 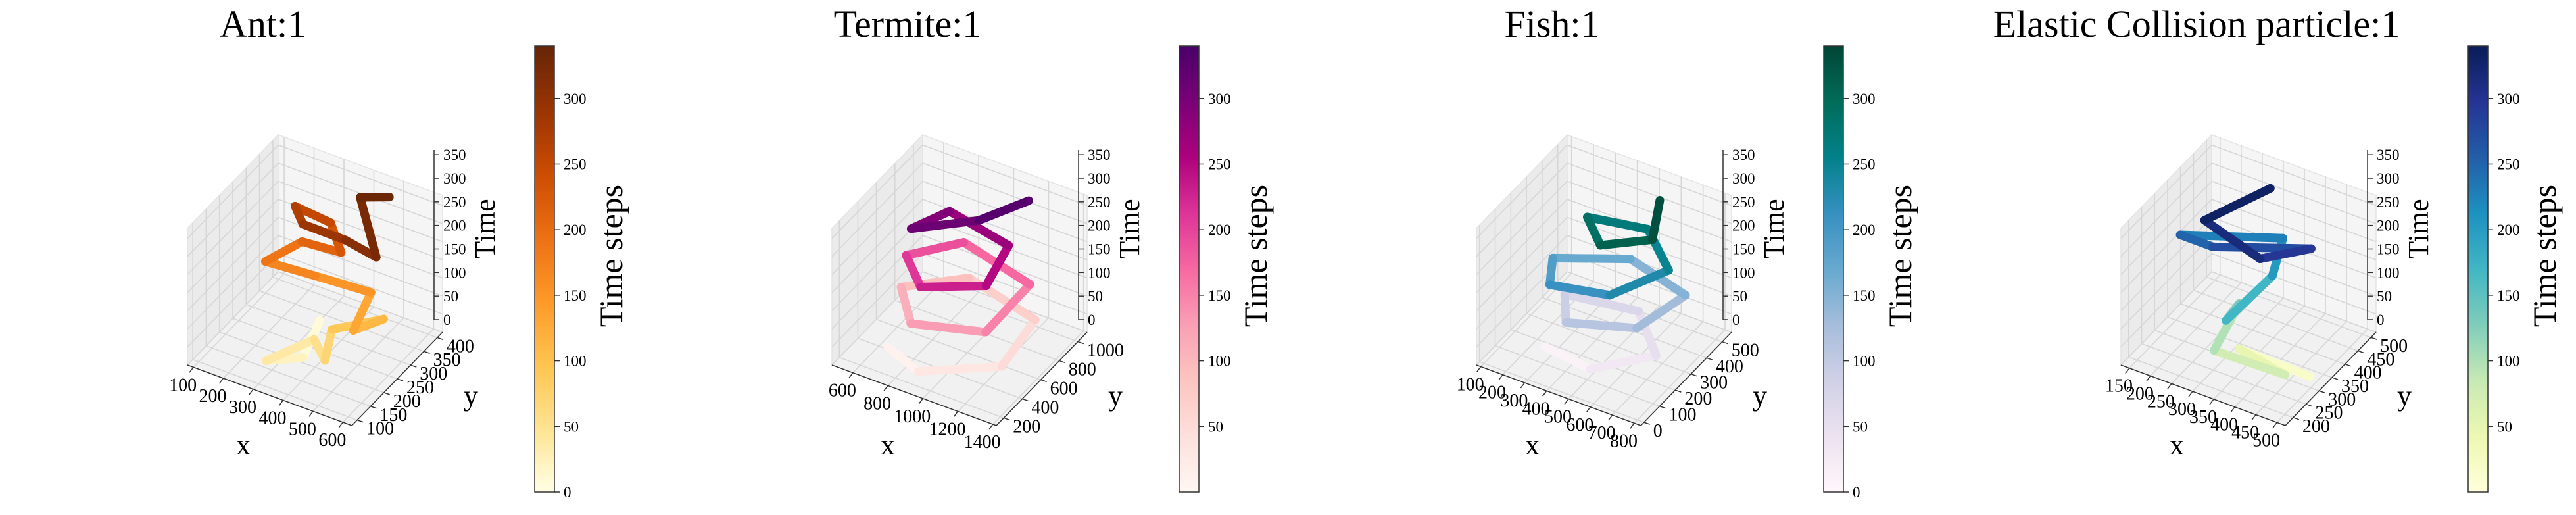 What do you see at coordinates (393, 415) in the screenshot?
I see `y-tick-label: 150` at bounding box center [393, 415].